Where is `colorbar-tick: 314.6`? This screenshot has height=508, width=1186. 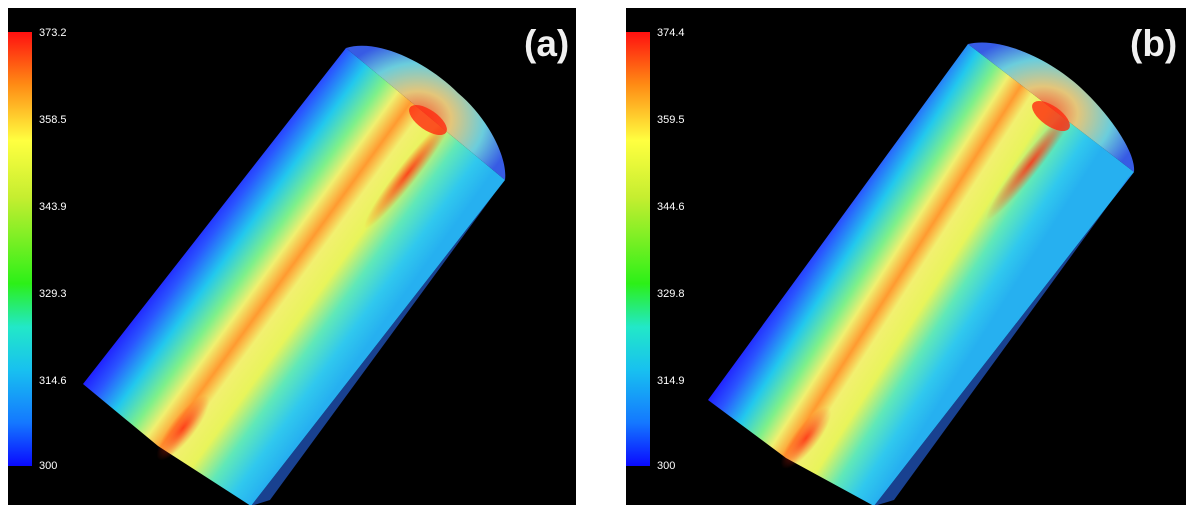 colorbar-tick: 314.6 is located at coordinates (53, 381).